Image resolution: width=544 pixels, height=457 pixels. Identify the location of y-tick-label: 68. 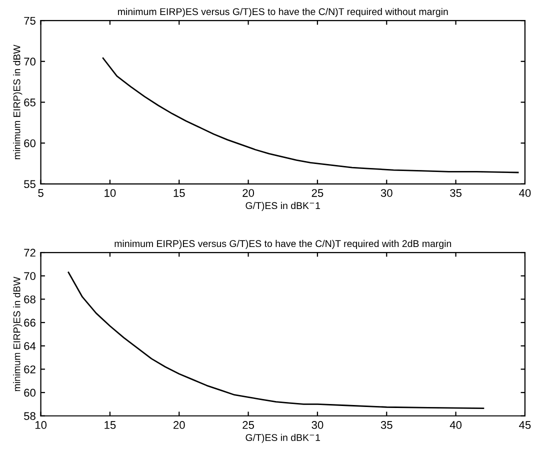
(30, 299).